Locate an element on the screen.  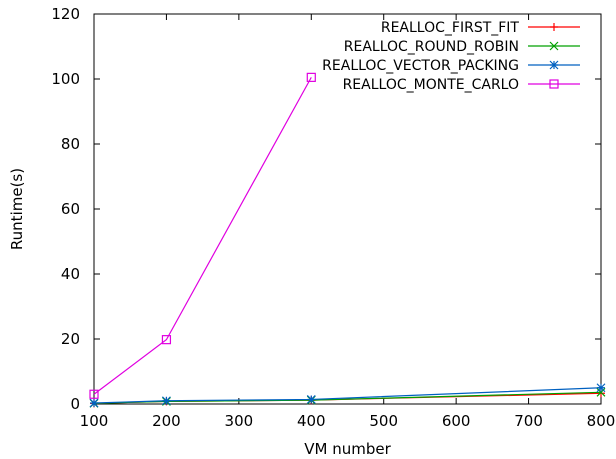
x-tick-label: 500 is located at coordinates (383, 421).